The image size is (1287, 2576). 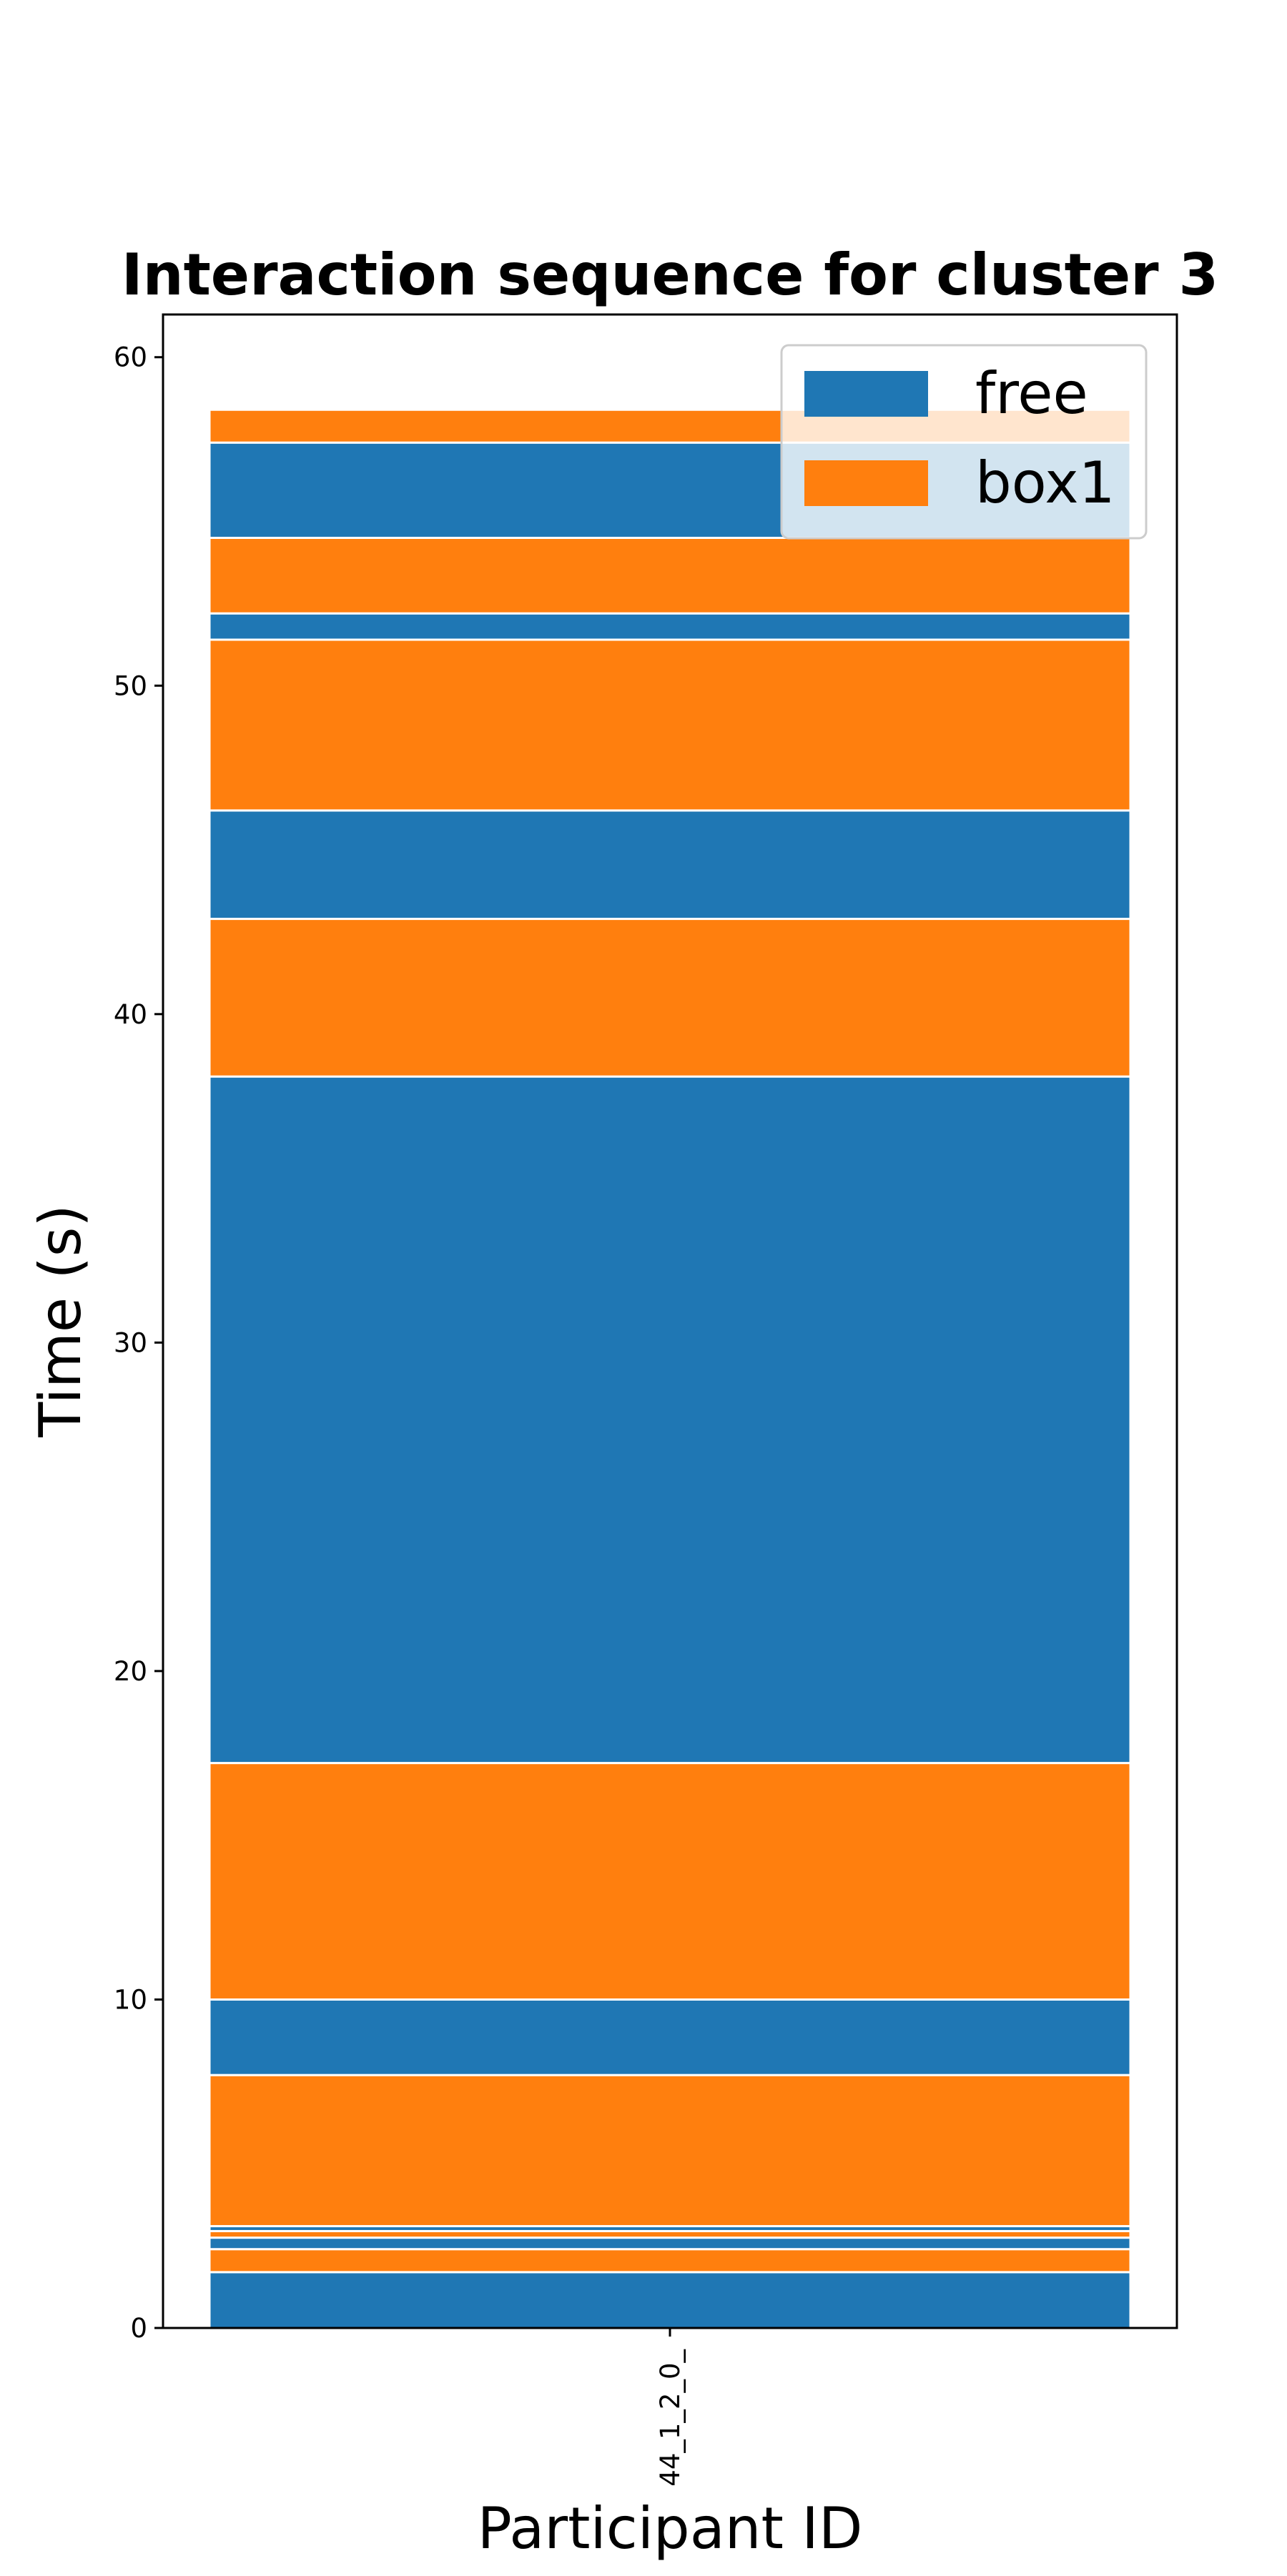 What do you see at coordinates (130, 685) in the screenshot?
I see `y-tick-label: 50` at bounding box center [130, 685].